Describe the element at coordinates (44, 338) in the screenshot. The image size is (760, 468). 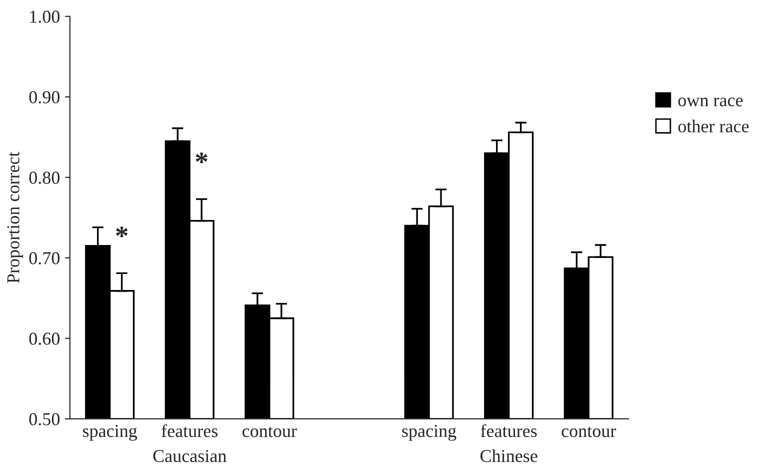
I see `y-tick-label: 0.60` at that location.